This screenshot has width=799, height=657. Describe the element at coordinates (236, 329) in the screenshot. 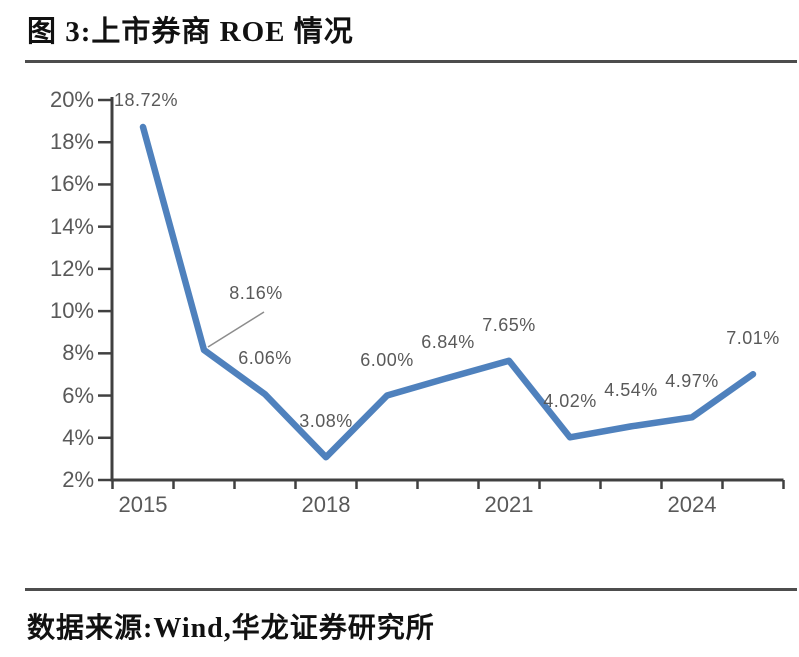

I see `callout-leader-line` at that location.